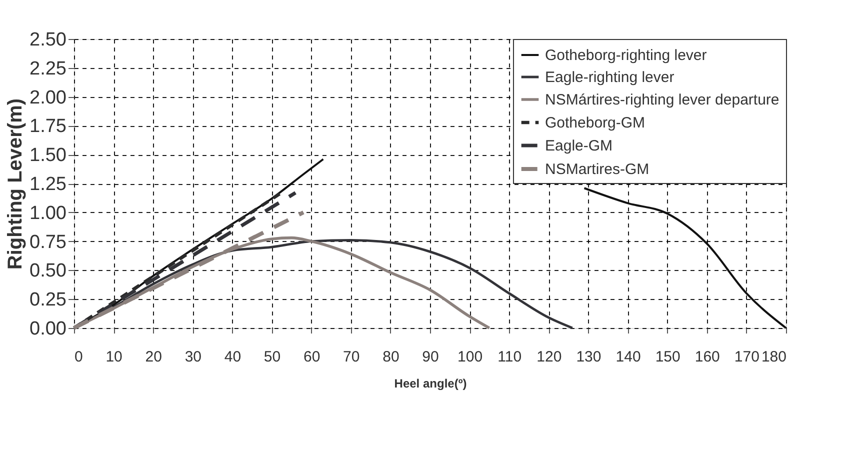 The height and width of the screenshot is (451, 855). What do you see at coordinates (595, 123) in the screenshot?
I see `legend-label: Gotheborg-GM` at bounding box center [595, 123].